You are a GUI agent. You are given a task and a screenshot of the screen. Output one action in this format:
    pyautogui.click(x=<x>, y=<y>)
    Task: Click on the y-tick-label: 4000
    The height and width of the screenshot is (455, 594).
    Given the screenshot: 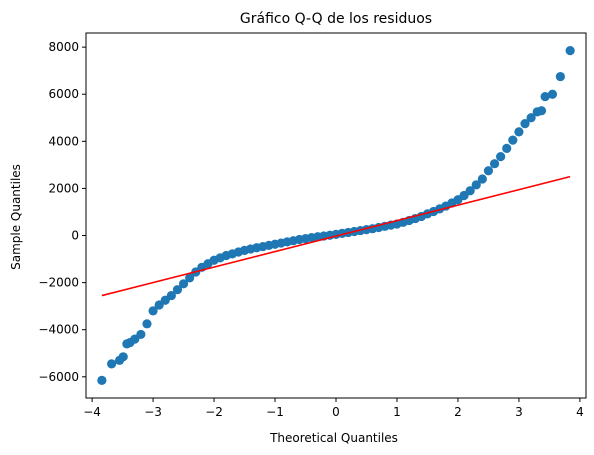 What is the action you would take?
    pyautogui.click(x=63, y=141)
    